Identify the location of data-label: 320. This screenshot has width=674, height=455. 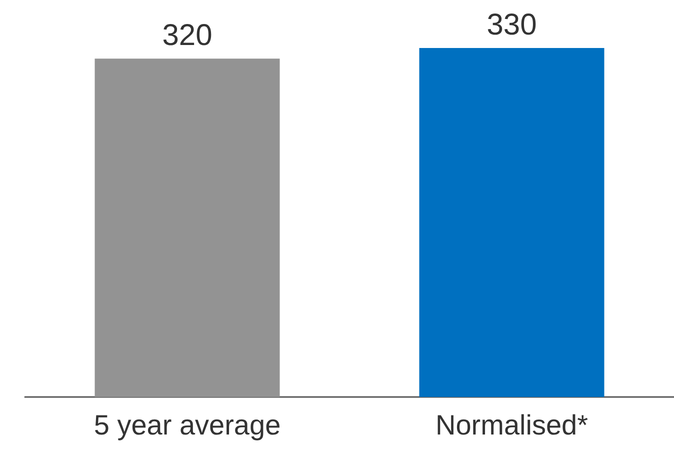
(187, 35).